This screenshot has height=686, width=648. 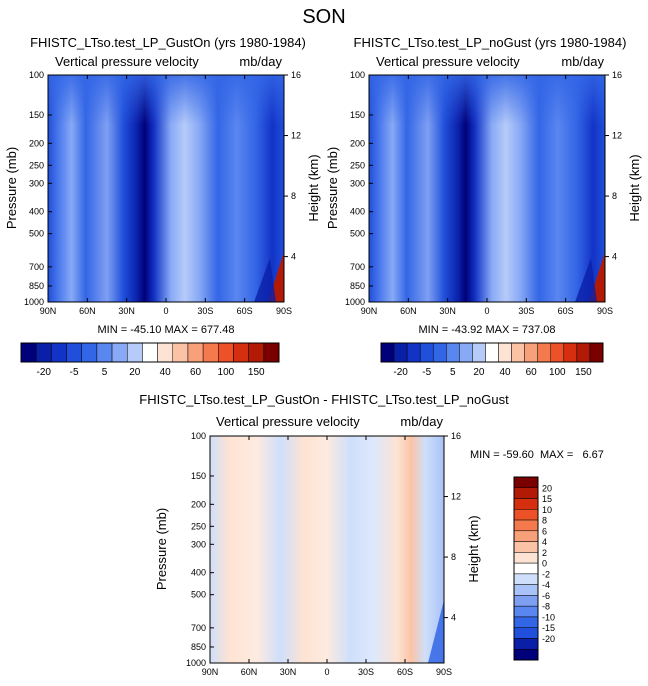 I want to click on panel-left-label: Vertical pressure velocity, so click(x=127, y=61).